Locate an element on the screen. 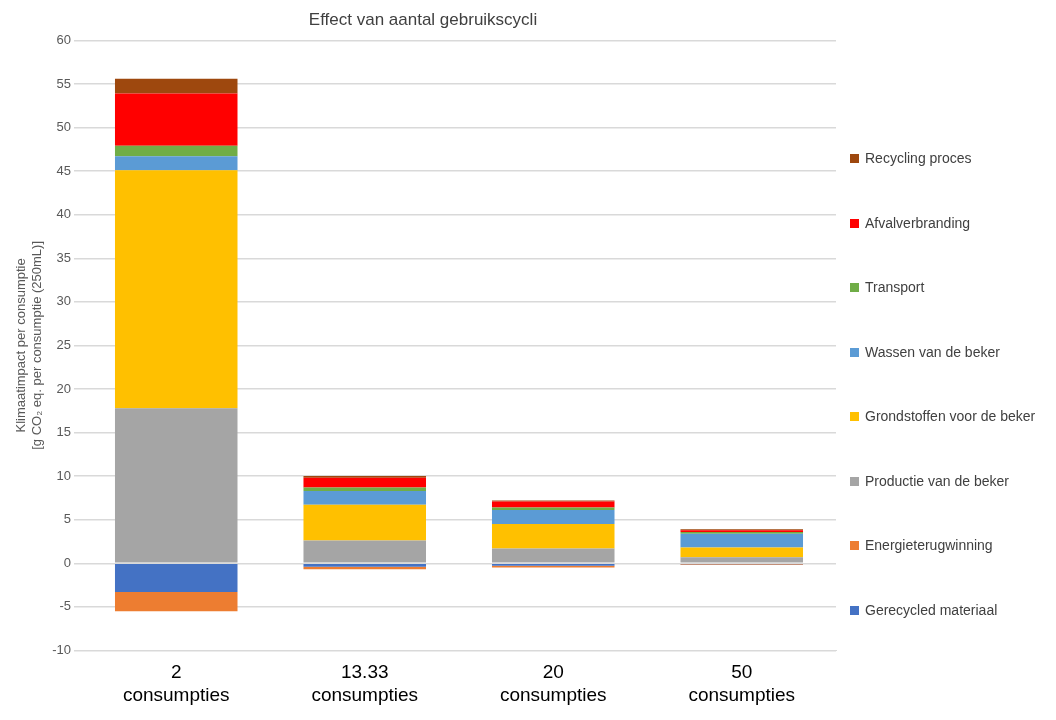  y-tick-label: 40 is located at coordinates (63, 214).